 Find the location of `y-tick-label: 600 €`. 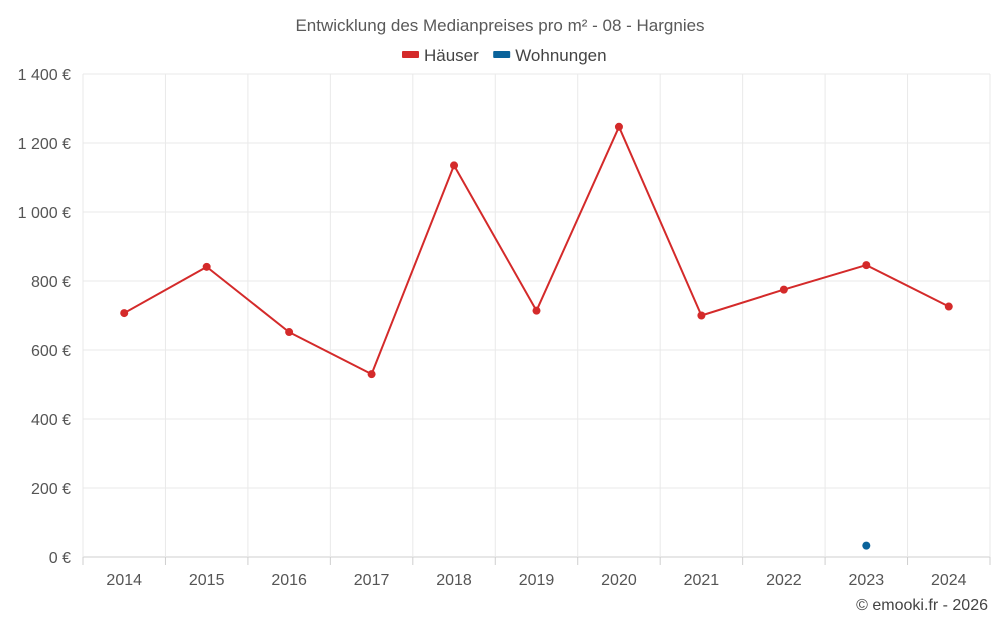

y-tick-label: 600 € is located at coordinates (51, 351).